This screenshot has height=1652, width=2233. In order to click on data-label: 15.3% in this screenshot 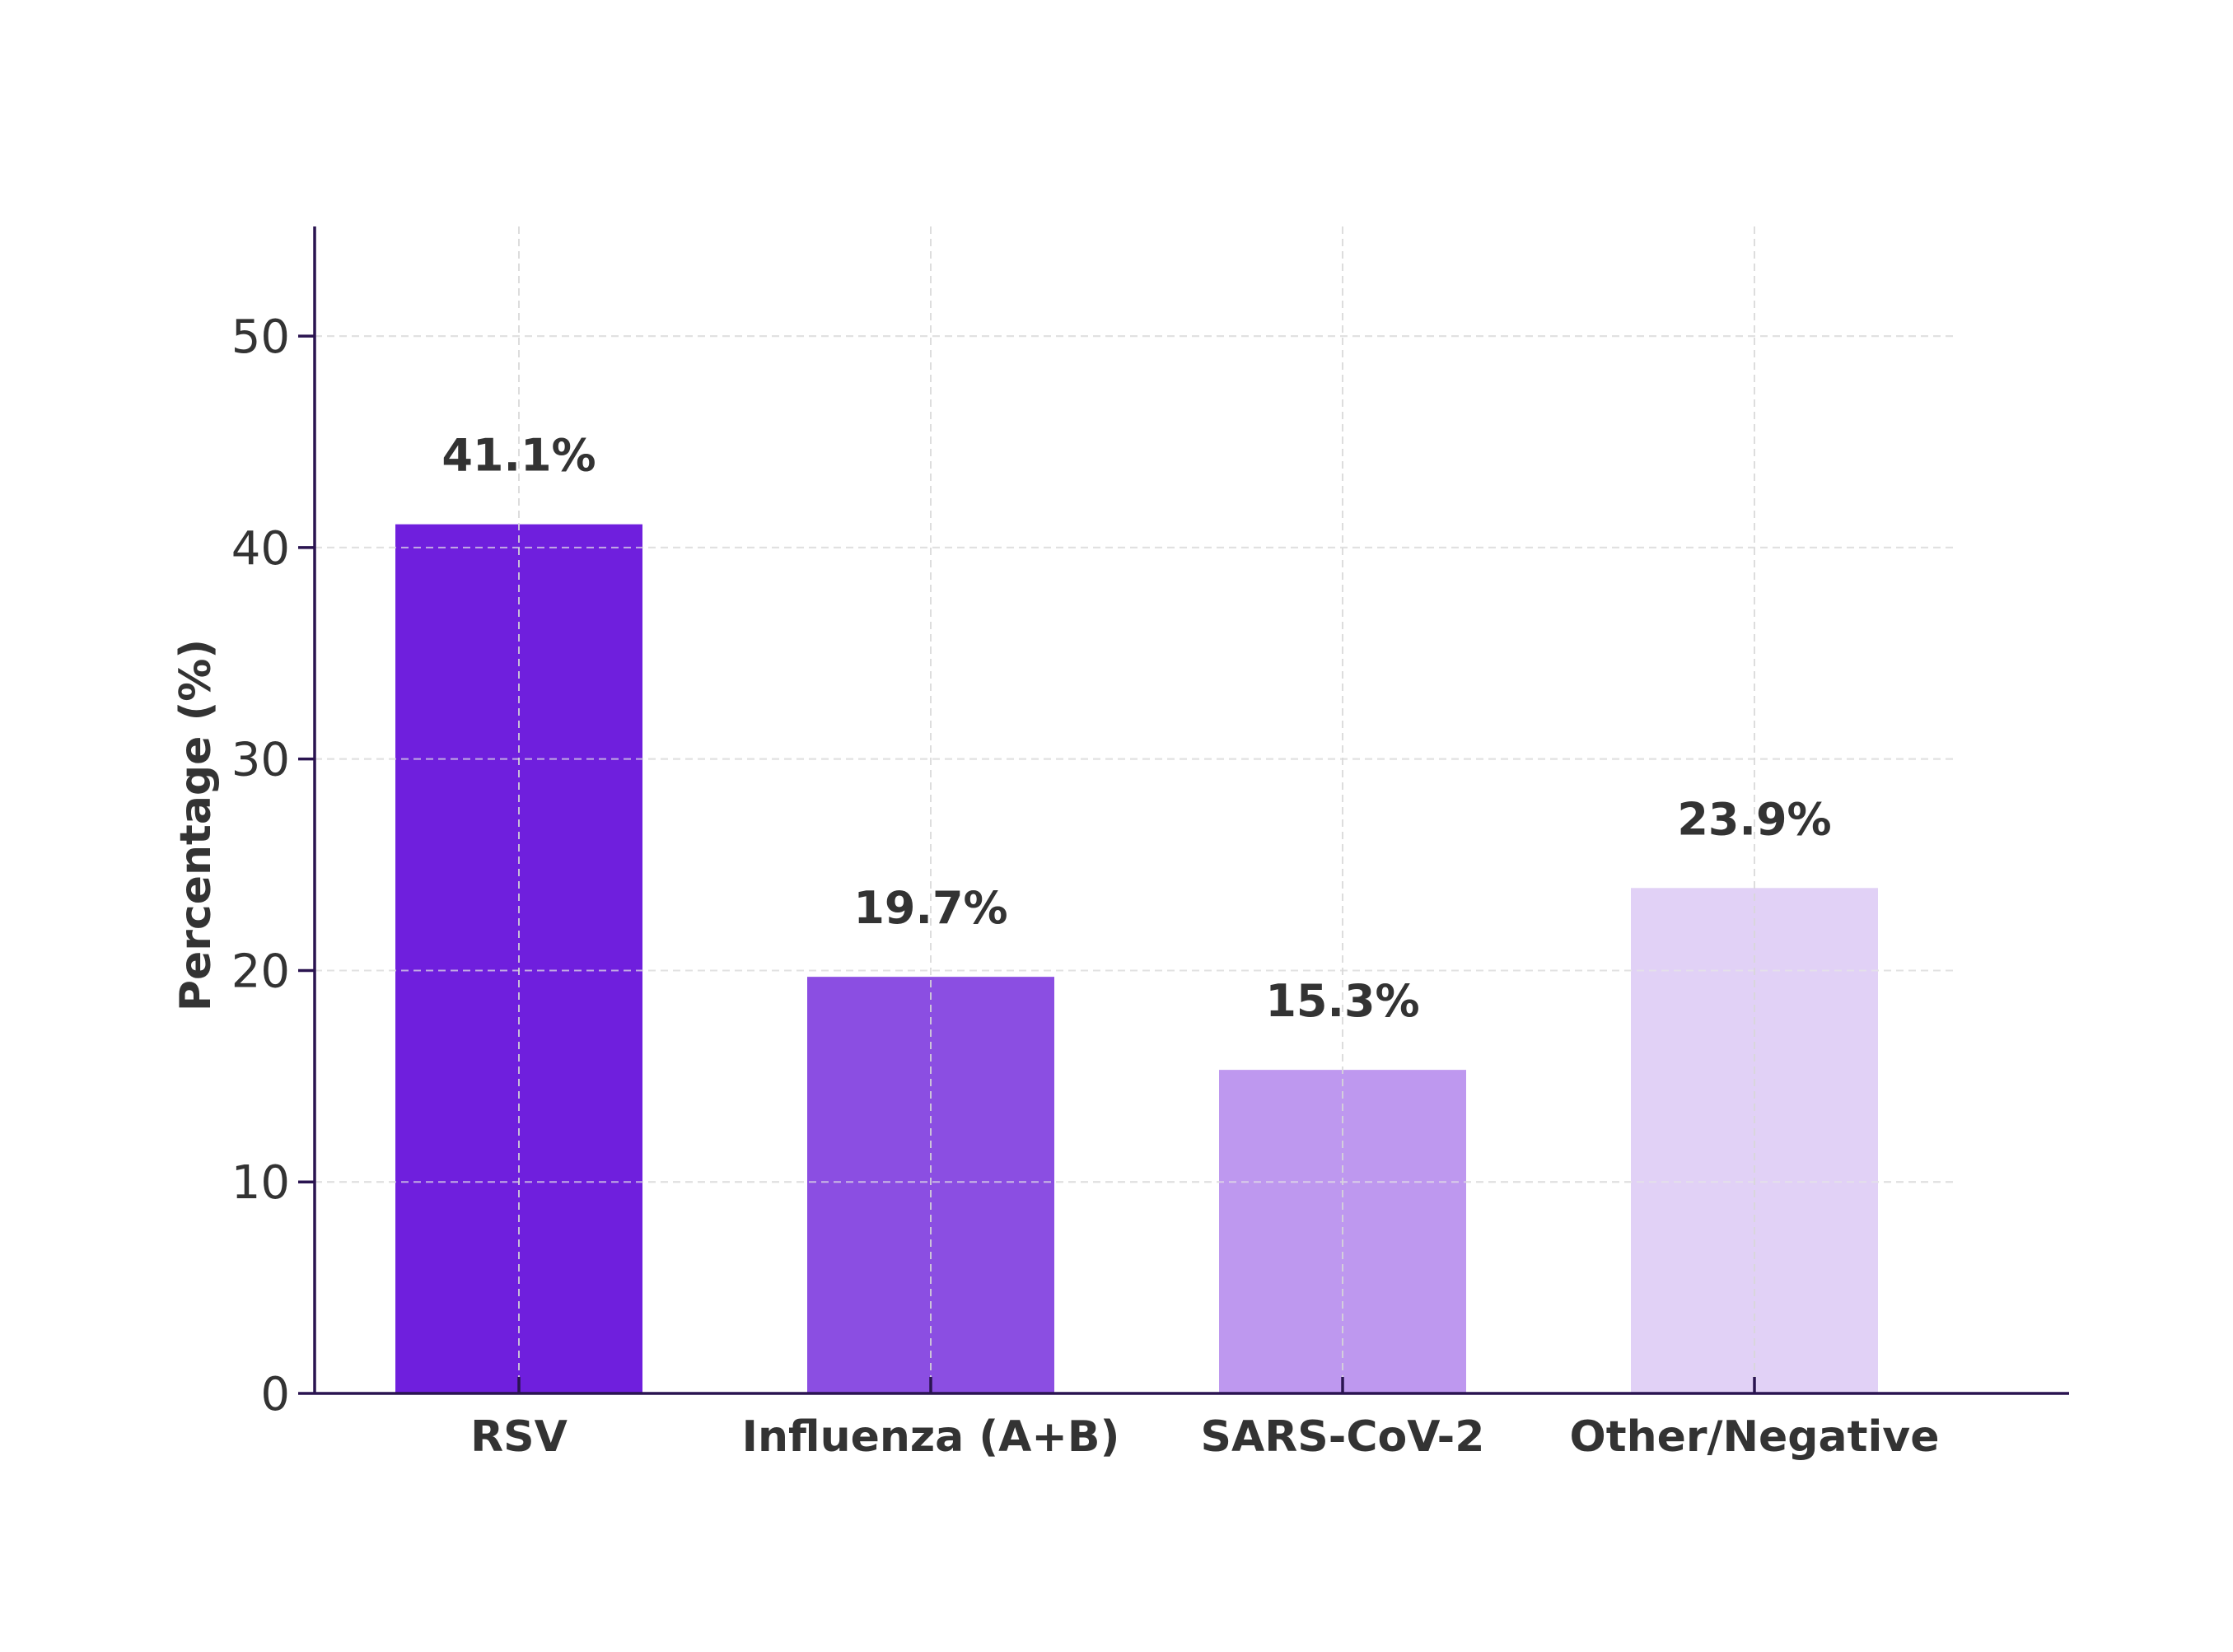, I will do `click(1342, 1001)`.